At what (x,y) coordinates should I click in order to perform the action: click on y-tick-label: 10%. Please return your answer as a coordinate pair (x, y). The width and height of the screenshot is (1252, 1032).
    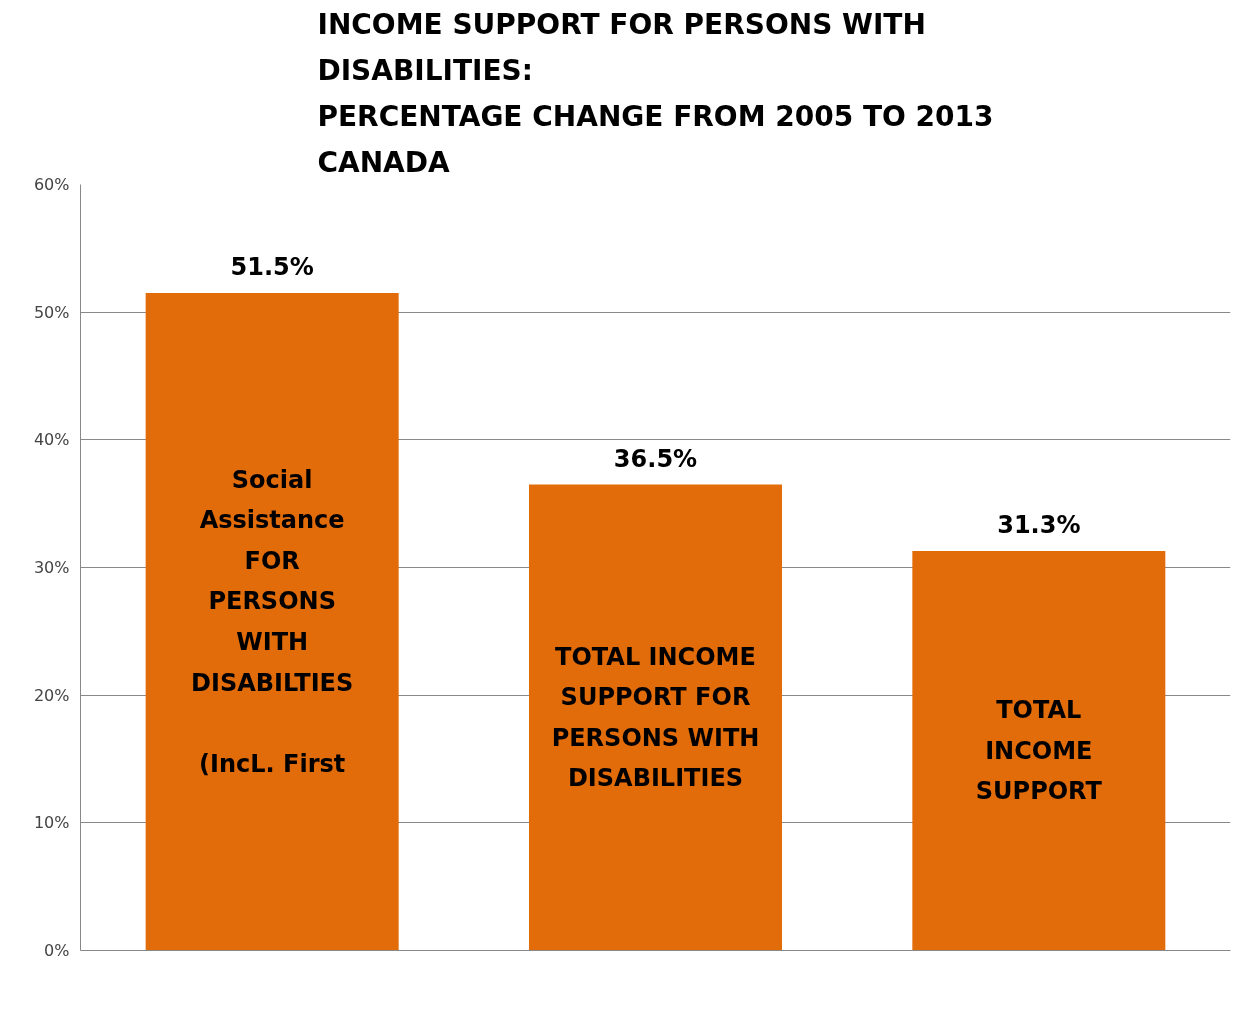
    Looking at the image, I should click on (51, 823).